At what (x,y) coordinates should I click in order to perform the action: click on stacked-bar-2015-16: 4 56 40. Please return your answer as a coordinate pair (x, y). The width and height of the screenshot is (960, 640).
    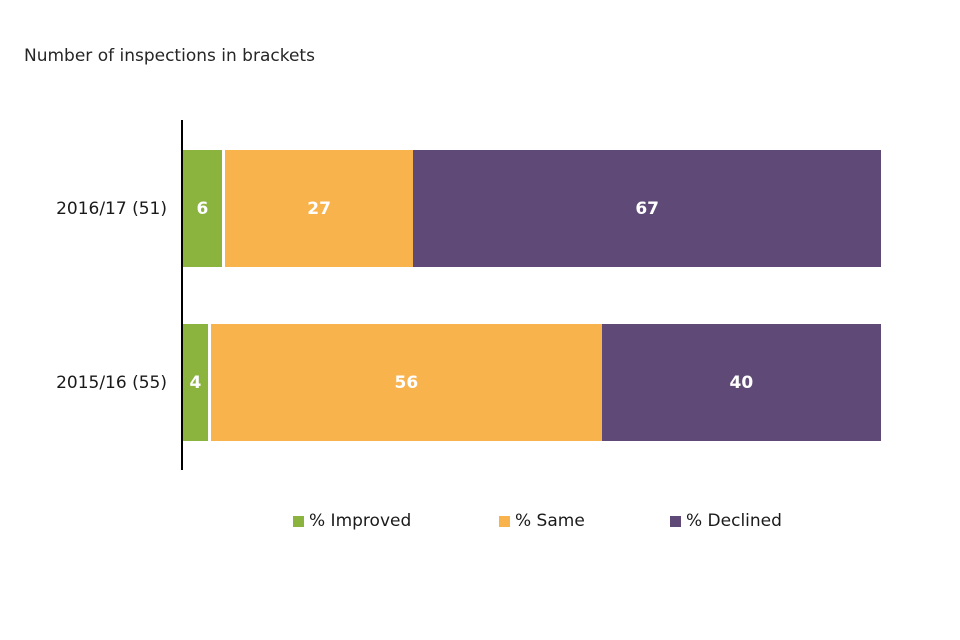
    Looking at the image, I should click on (532, 382).